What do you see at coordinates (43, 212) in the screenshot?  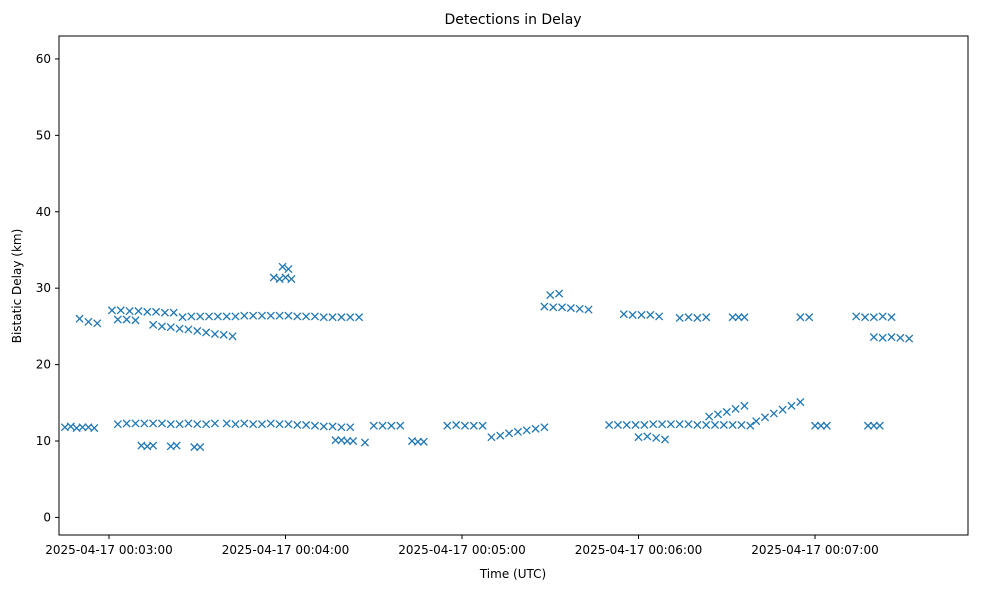 I see `y-tick-label: 40` at bounding box center [43, 212].